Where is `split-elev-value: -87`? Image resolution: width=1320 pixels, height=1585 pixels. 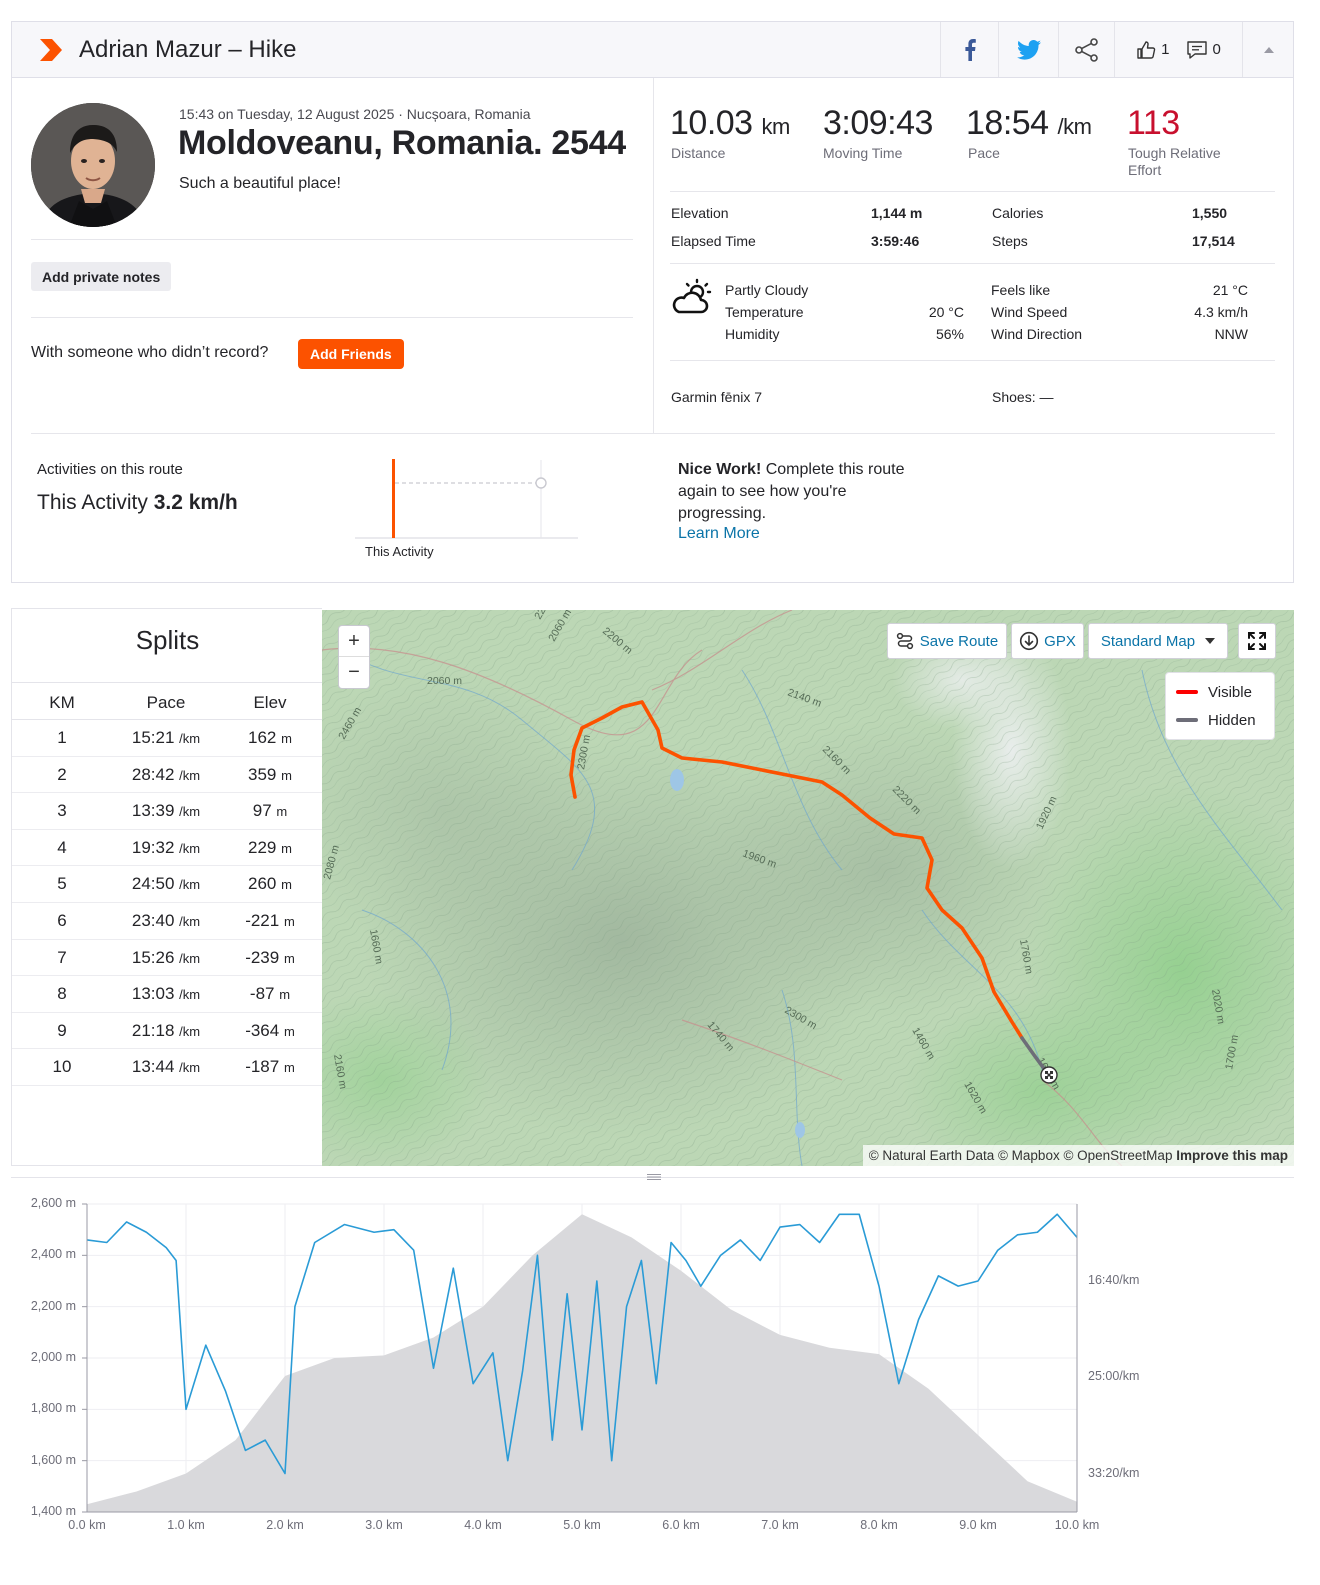 split-elev-value: -87 is located at coordinates (262, 994).